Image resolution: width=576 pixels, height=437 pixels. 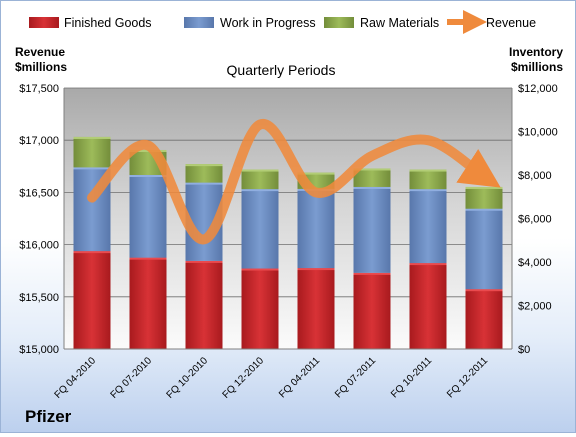 I want to click on x-tick-label: FQ 12-2011, so click(x=467, y=377).